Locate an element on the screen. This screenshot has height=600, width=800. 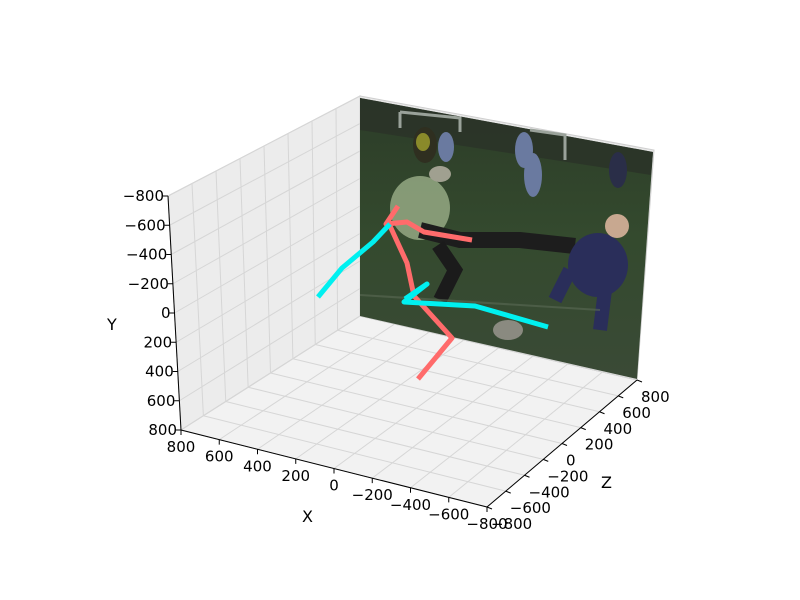
z-tick-label: 200 is located at coordinates (599, 445).